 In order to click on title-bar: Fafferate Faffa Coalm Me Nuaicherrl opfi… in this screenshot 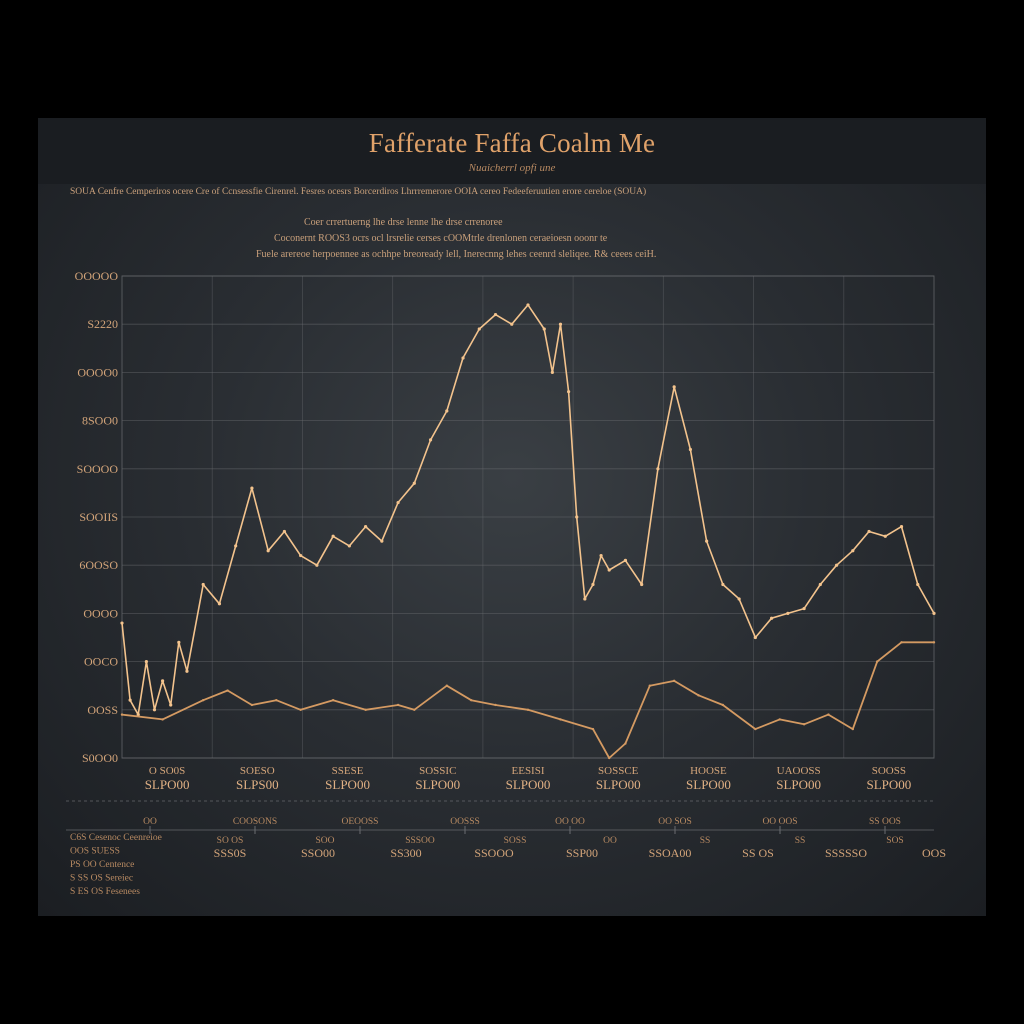, I will do `click(512, 151)`.